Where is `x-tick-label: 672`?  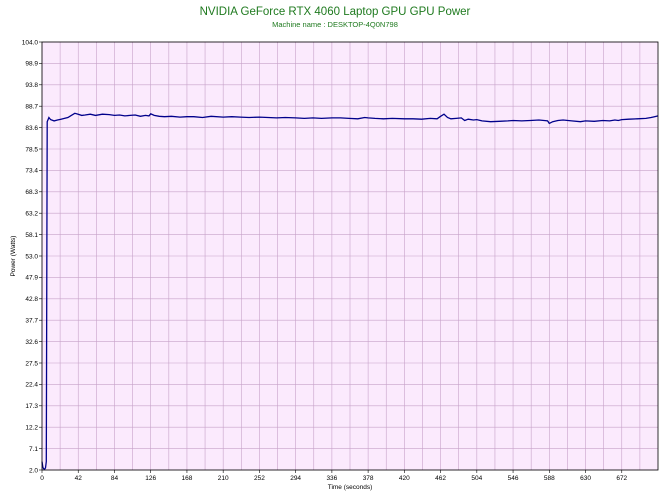
x-tick-label: 672 is located at coordinates (621, 478).